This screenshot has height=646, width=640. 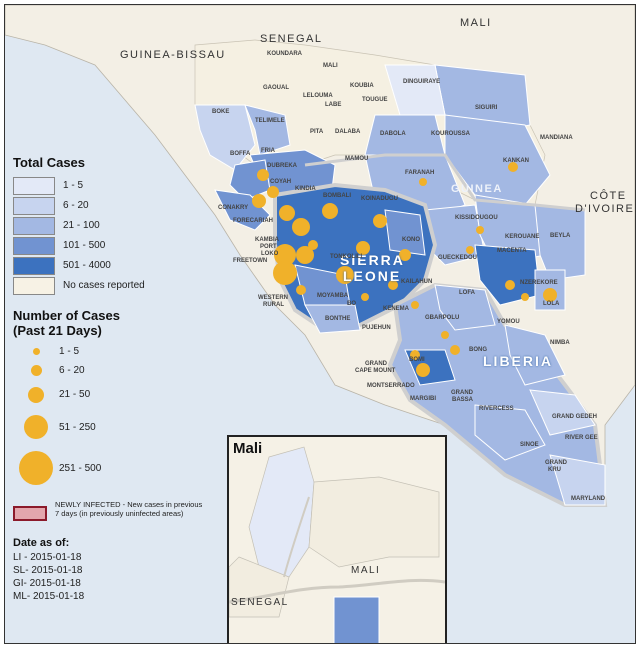 What do you see at coordinates (273, 305) in the screenshot?
I see `district-label: RURAL` at bounding box center [273, 305].